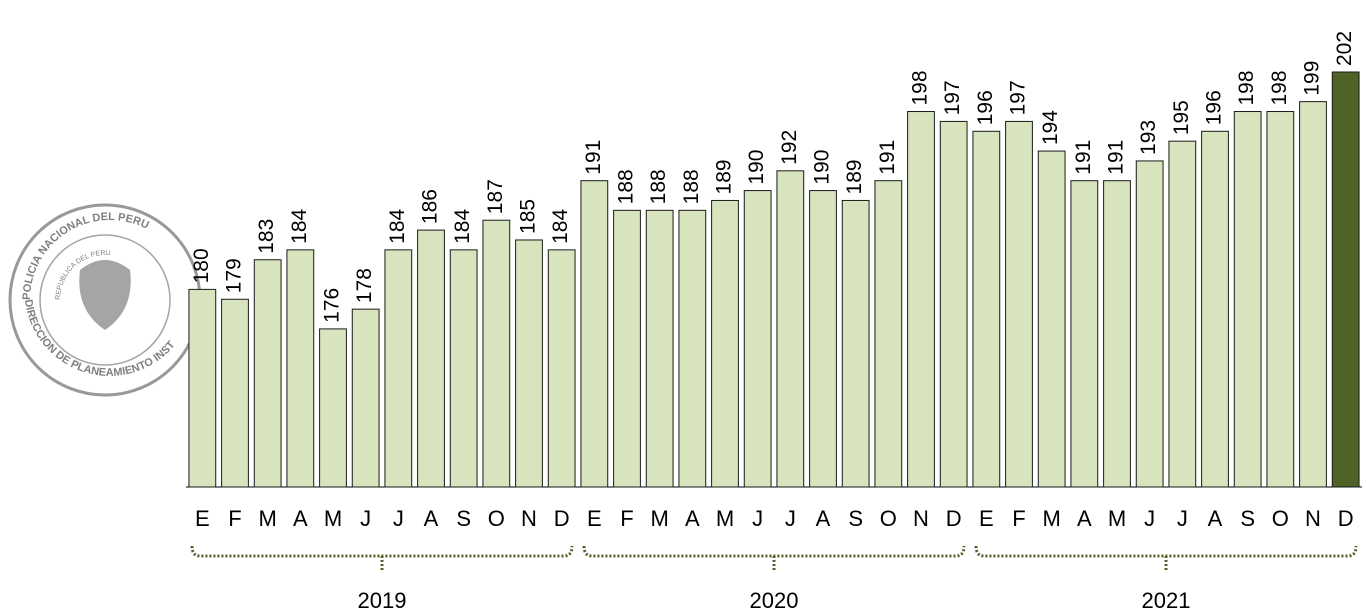  What do you see at coordinates (430, 206) in the screenshot?
I see `value-label: 186` at bounding box center [430, 206].